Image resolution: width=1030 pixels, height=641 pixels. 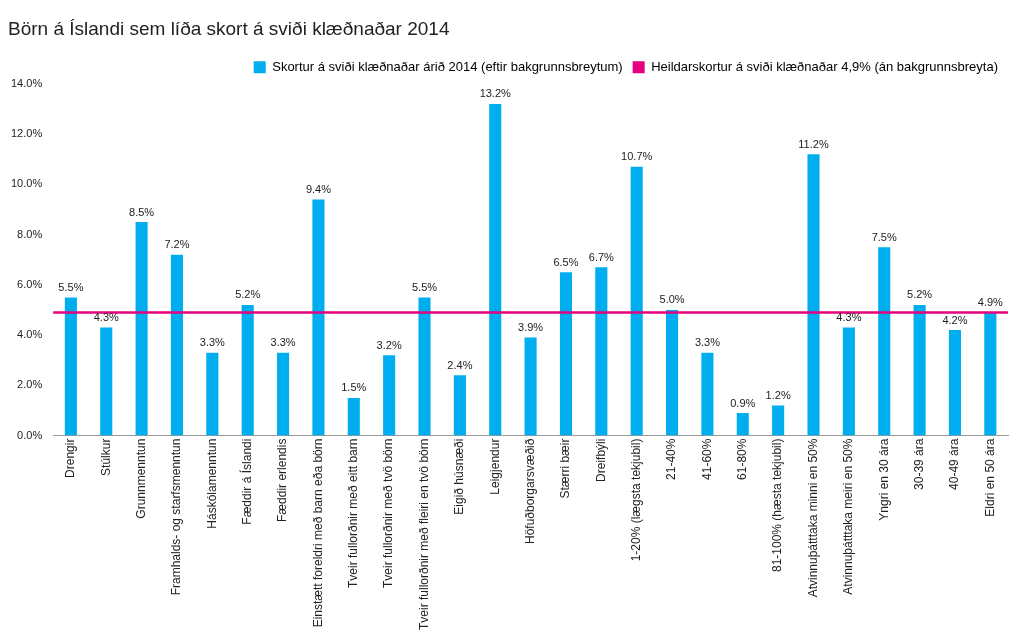 I want to click on x-tick-label: Drengir, so click(x=70, y=458).